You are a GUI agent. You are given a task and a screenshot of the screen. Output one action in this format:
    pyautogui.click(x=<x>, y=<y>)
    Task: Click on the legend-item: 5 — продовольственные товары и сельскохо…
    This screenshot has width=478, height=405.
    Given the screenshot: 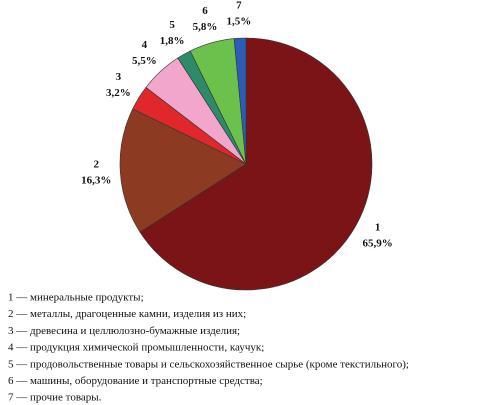 What is the action you would take?
    pyautogui.click(x=208, y=364)
    